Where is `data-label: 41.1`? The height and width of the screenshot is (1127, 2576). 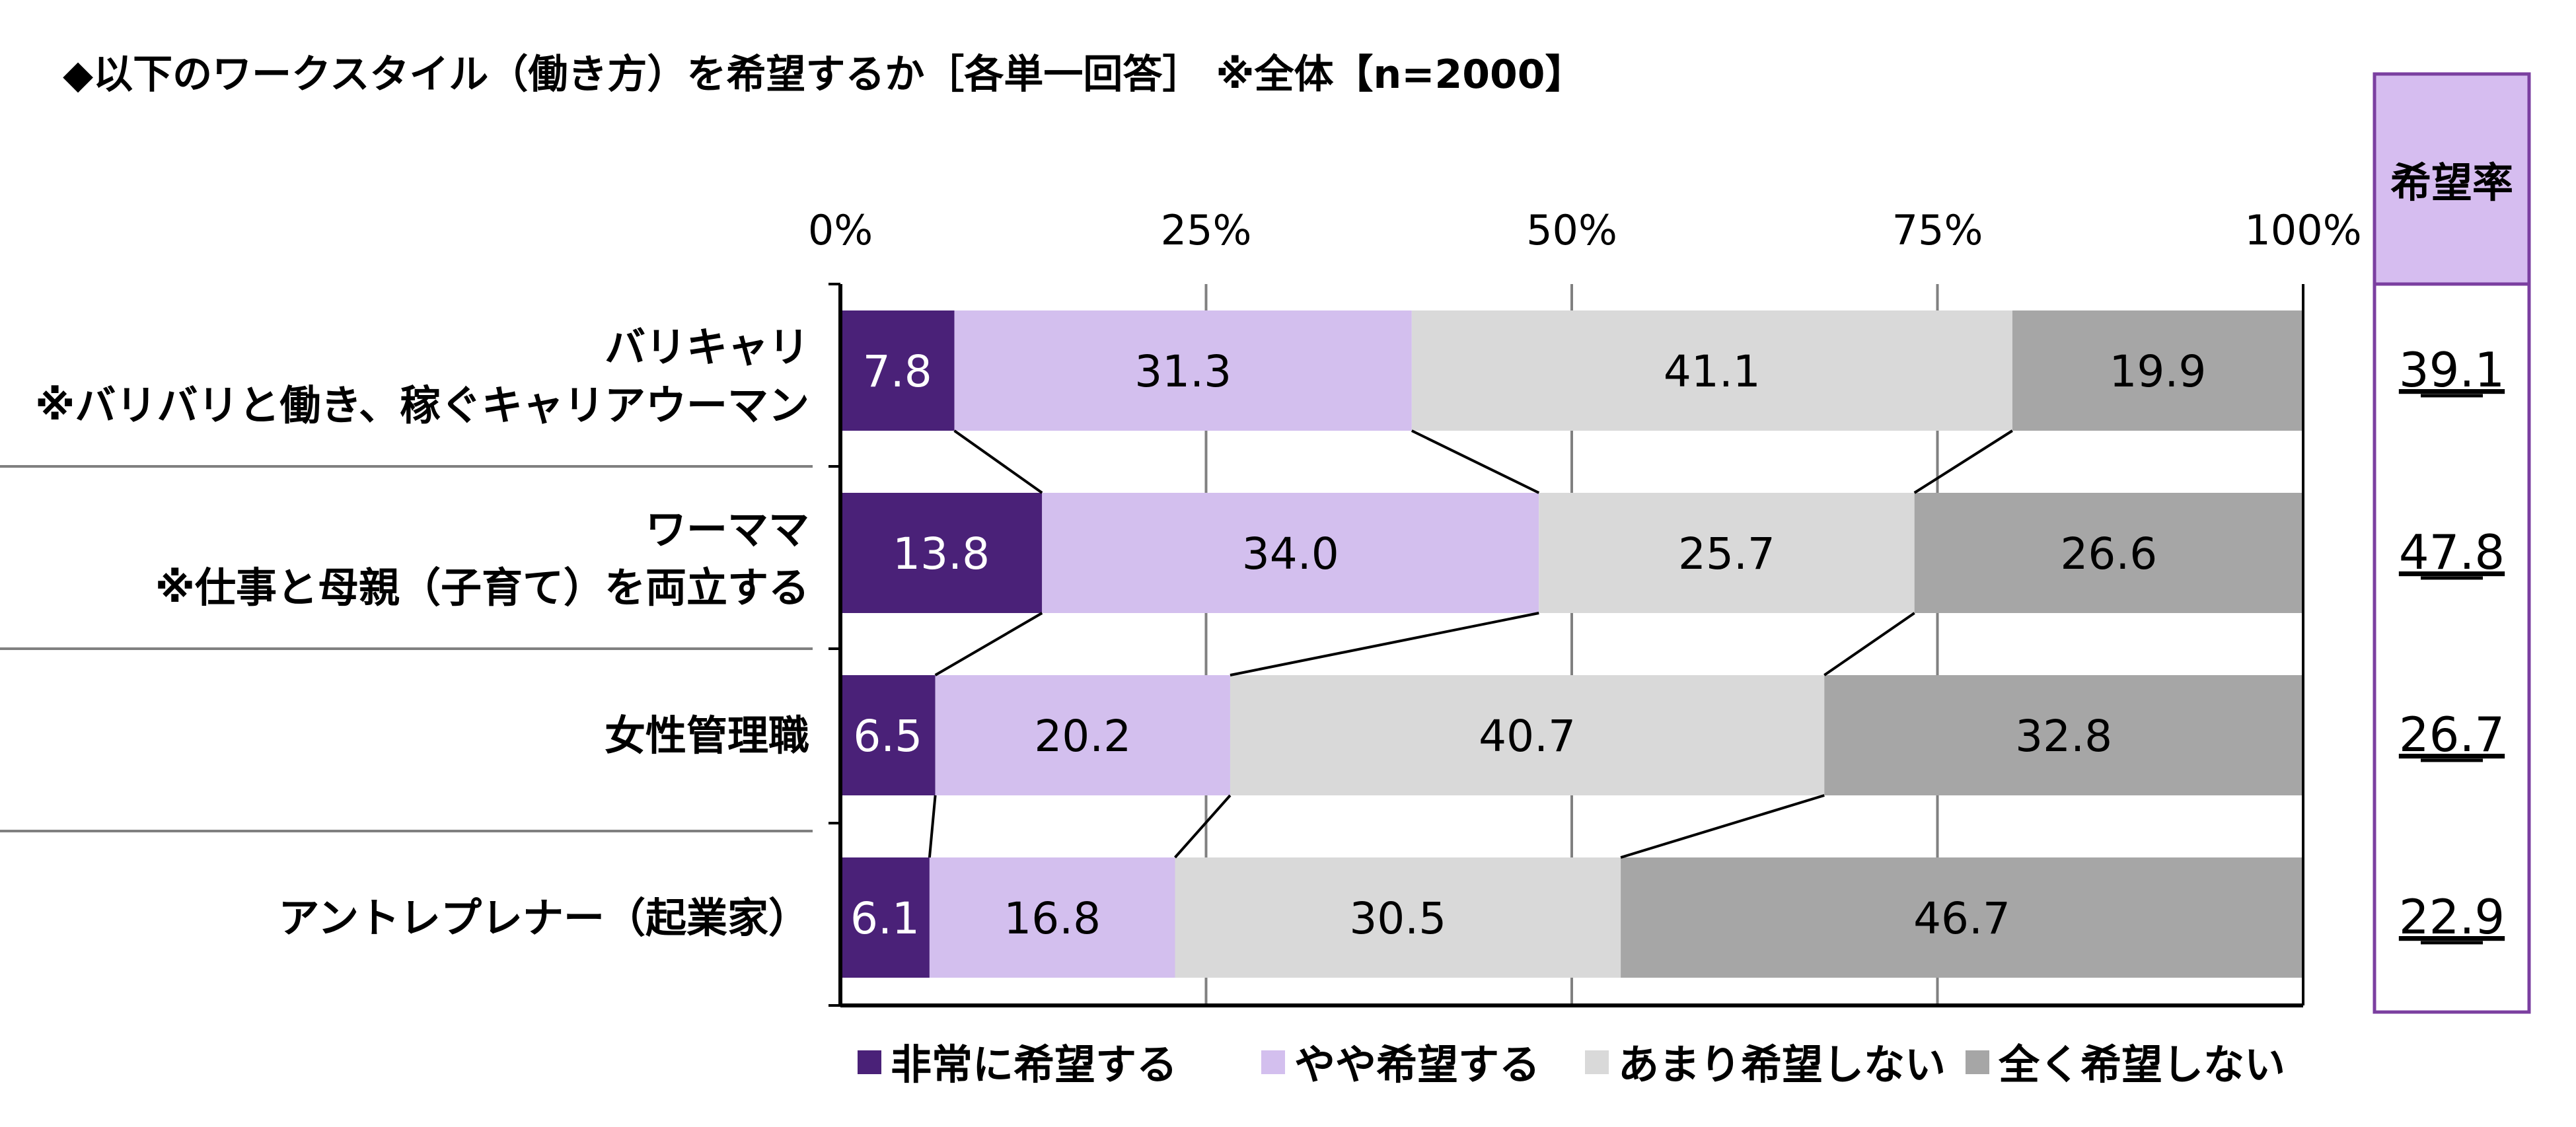 data-label: 41.1 is located at coordinates (1712, 372).